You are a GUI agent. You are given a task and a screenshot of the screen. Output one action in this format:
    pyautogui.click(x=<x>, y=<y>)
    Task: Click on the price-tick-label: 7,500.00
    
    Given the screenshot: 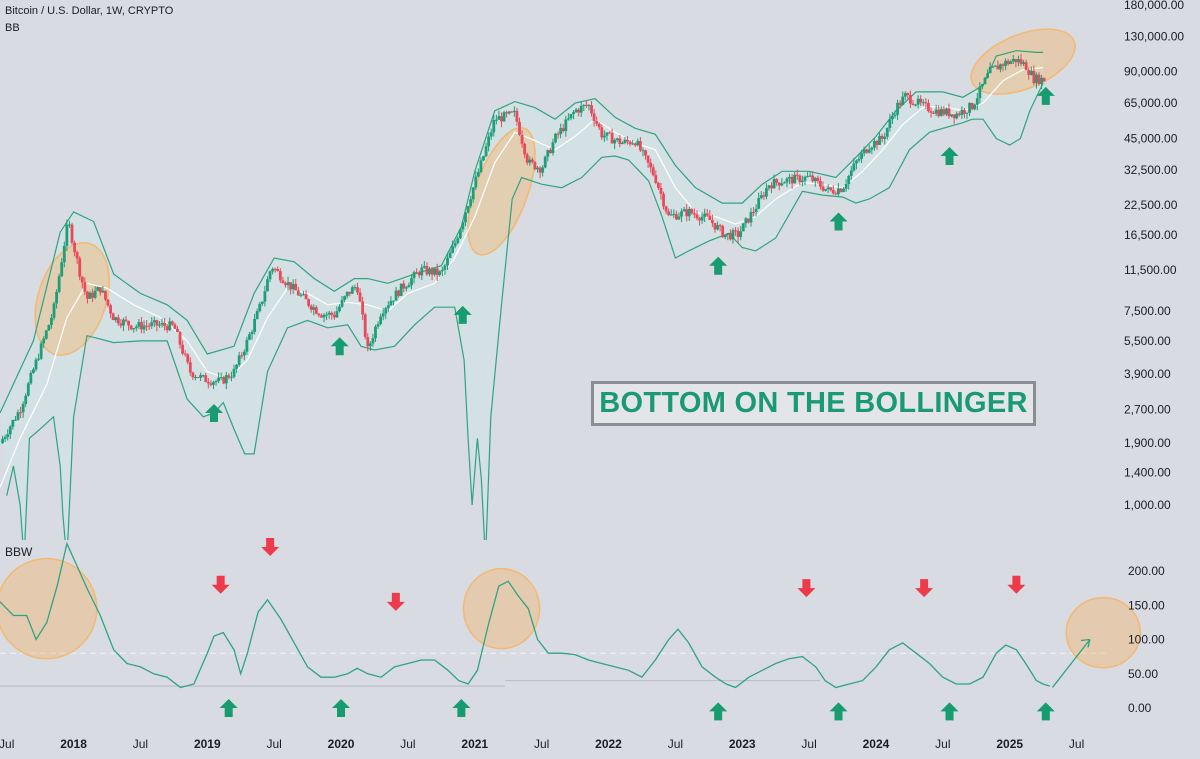 What is the action you would take?
    pyautogui.click(x=1147, y=311)
    